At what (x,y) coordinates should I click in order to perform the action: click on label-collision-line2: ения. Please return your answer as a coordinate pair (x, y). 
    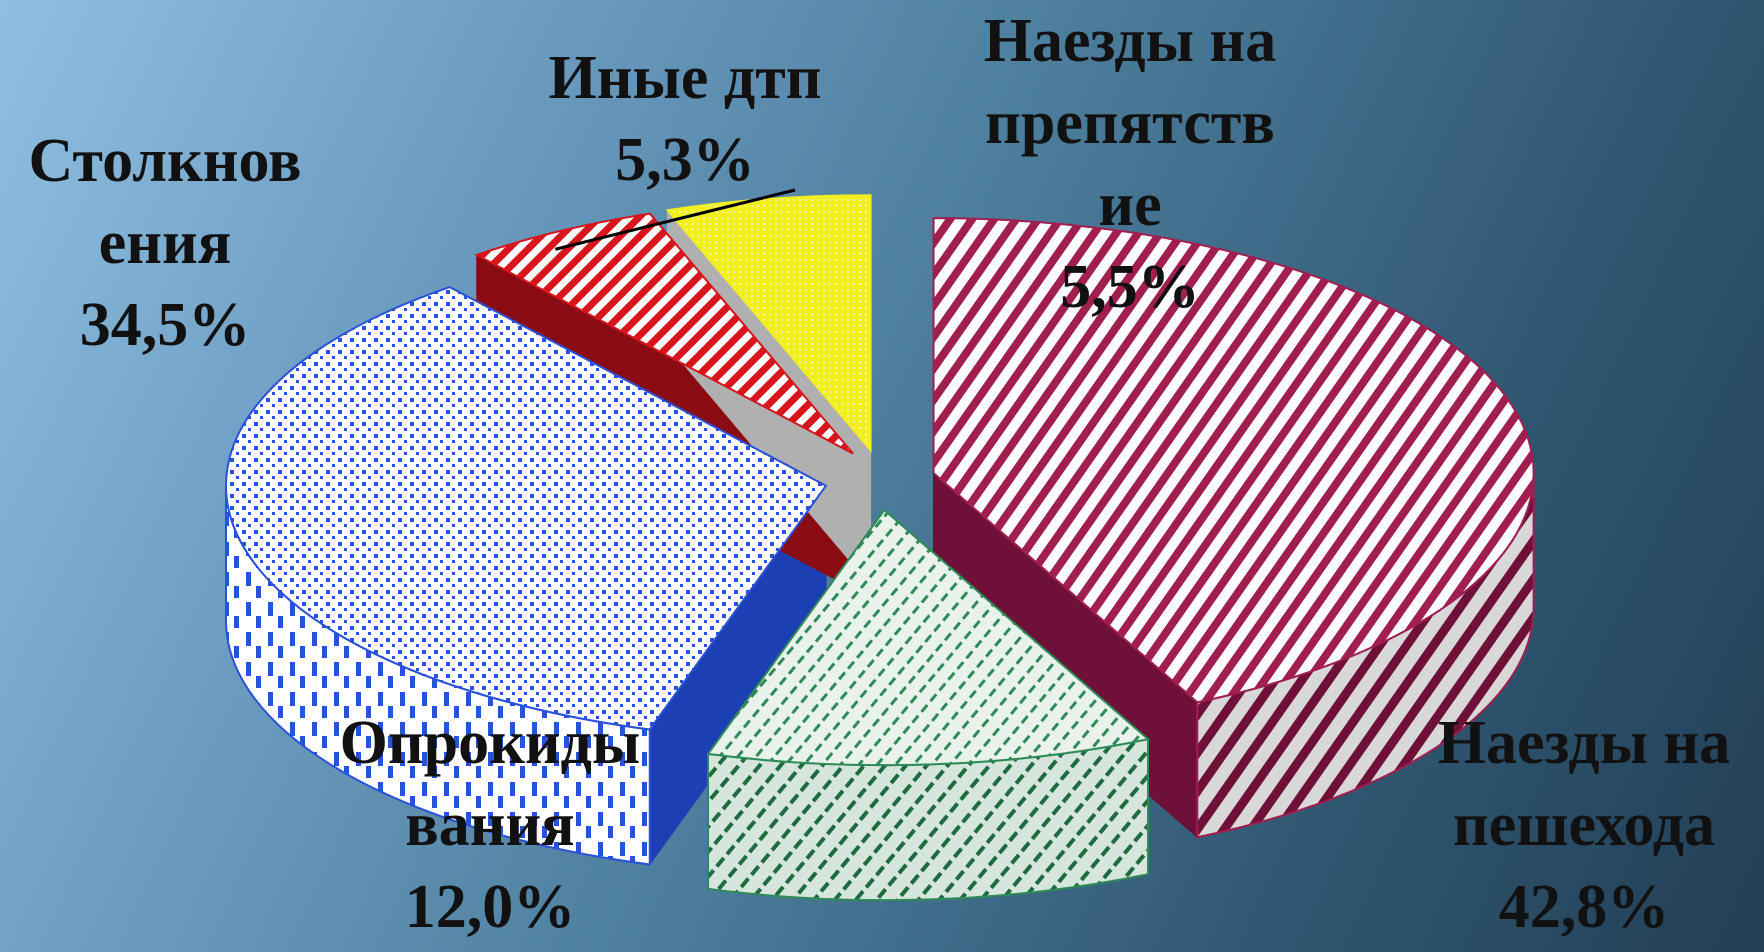
    Looking at the image, I should click on (165, 243).